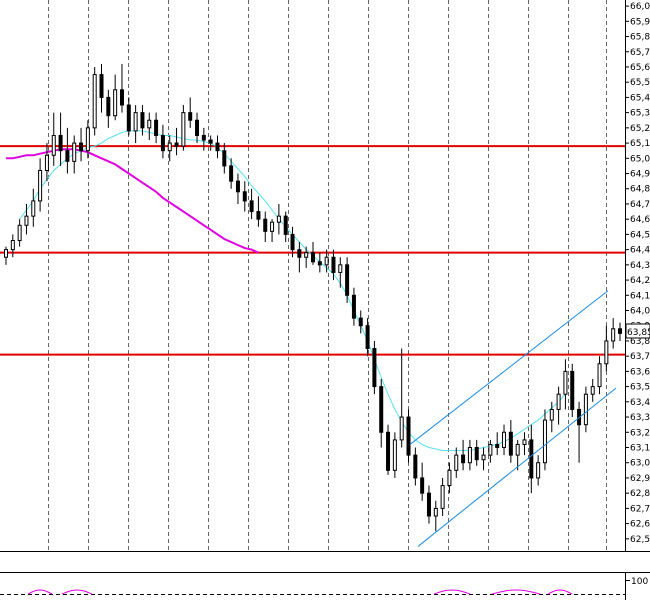 The height and width of the screenshot is (600, 650). Describe the element at coordinates (640, 372) in the screenshot. I see `price-tick-label: 63,6` at that location.